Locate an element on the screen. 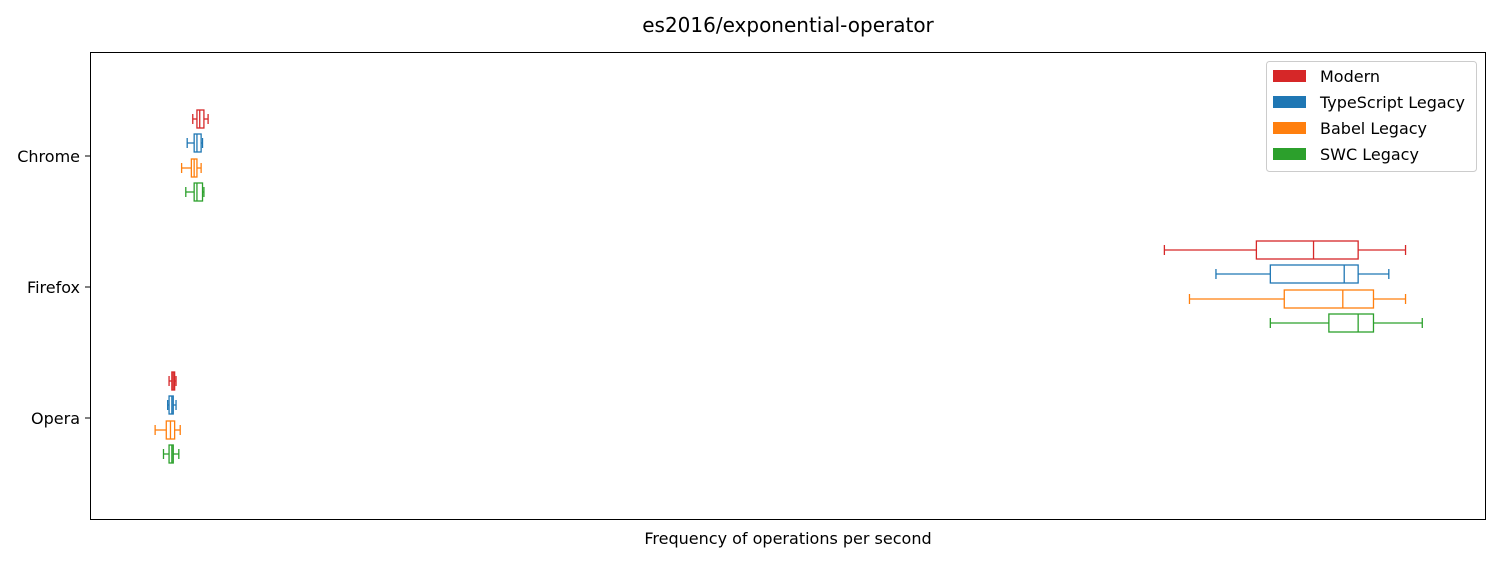 This screenshot has height=562, width=1500. legend-swatch-typescript-legacy is located at coordinates (1289, 102).